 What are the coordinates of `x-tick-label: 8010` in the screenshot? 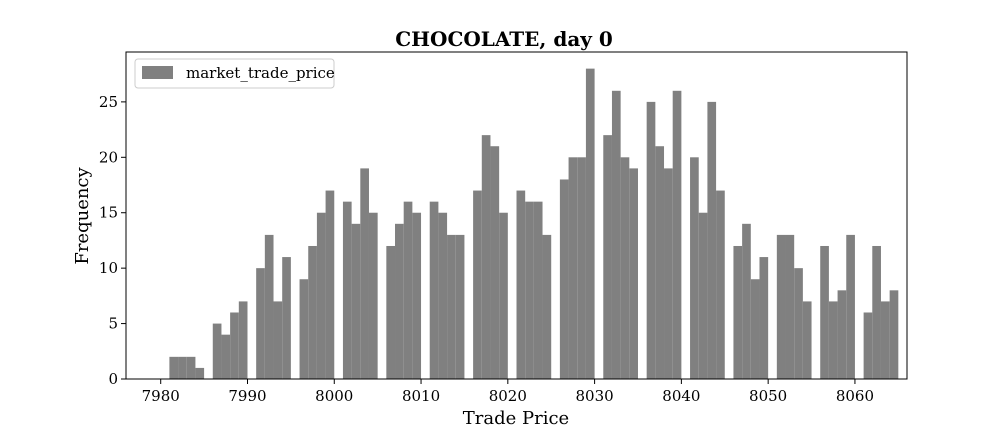 It's located at (421, 396).